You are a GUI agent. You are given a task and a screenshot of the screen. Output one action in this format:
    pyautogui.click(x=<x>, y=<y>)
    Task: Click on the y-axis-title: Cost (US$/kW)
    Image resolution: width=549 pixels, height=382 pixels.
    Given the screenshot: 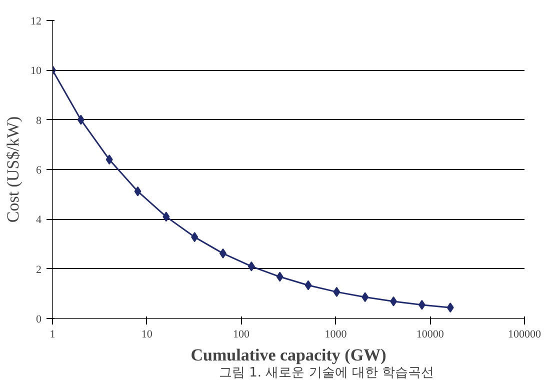 What is the action you would take?
    pyautogui.click(x=13, y=169)
    